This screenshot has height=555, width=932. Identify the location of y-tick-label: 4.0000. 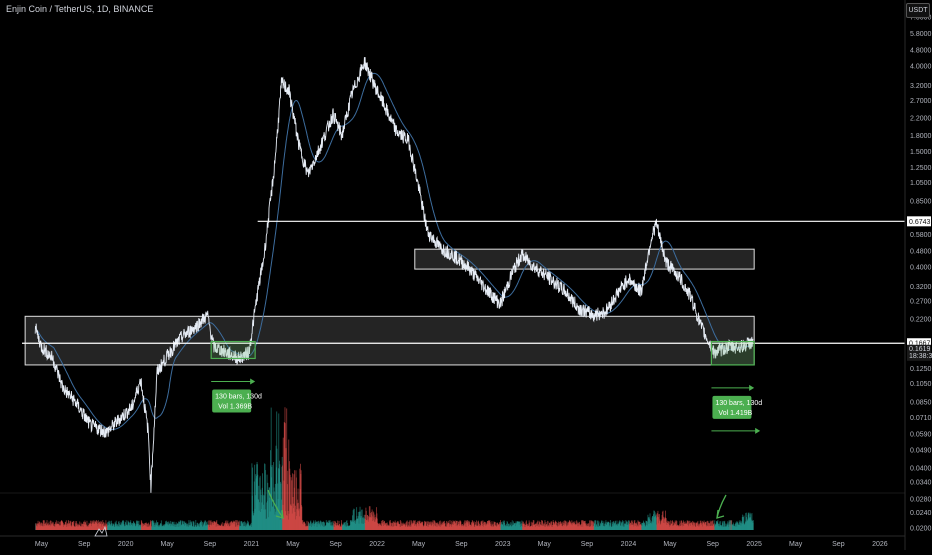
(921, 66).